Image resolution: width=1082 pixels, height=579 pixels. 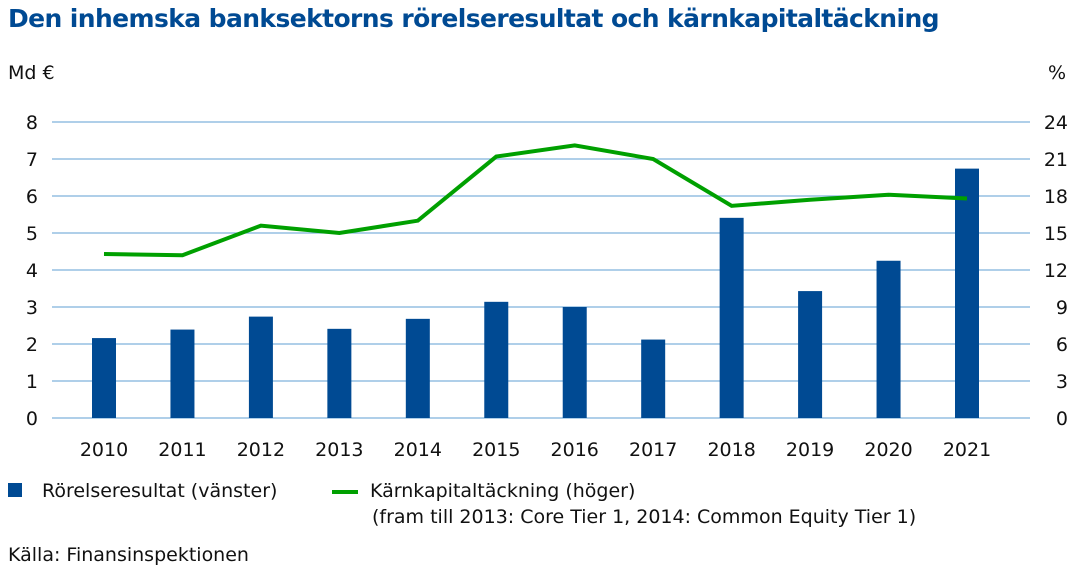 I want to click on bar-2019, so click(x=810, y=354).